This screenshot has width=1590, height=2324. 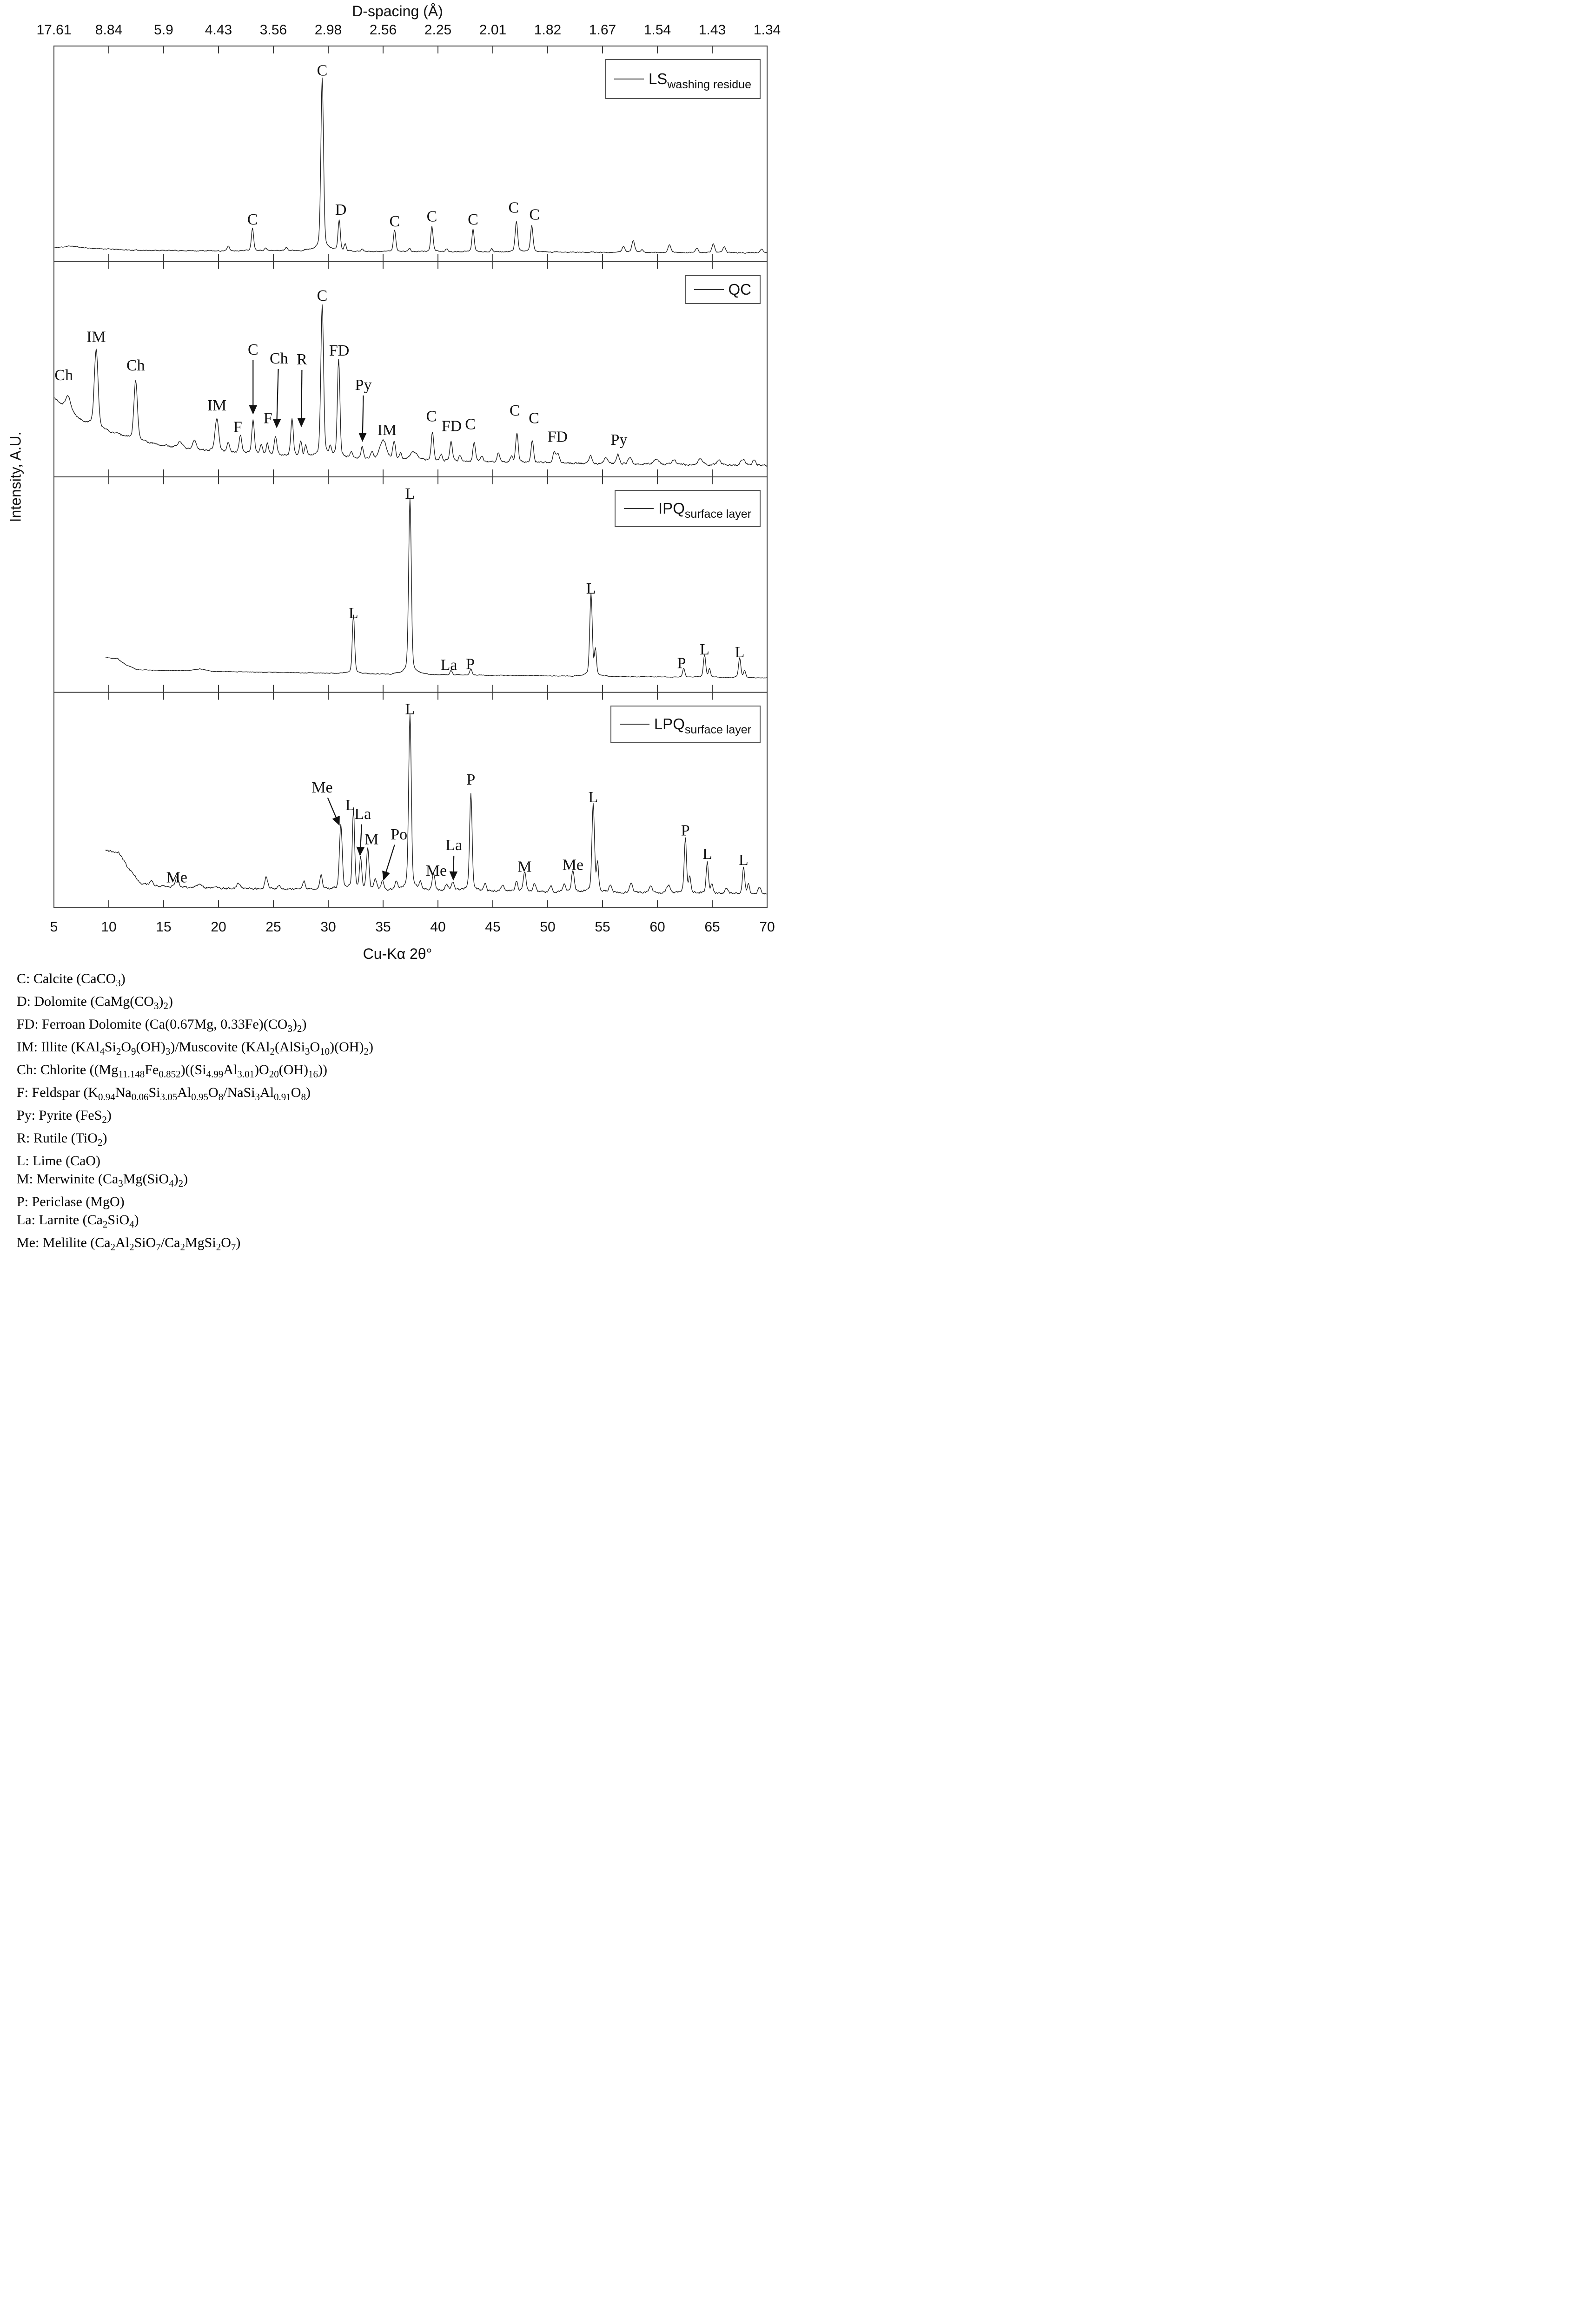 I want to click on top-axis-tick-label: 4.43, so click(x=218, y=30).